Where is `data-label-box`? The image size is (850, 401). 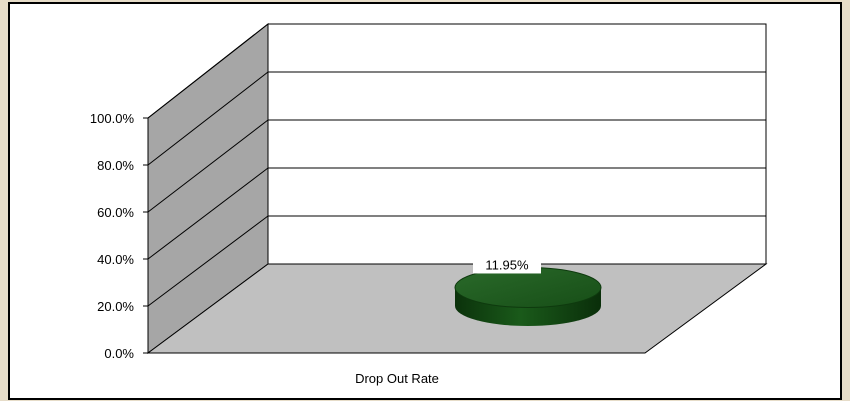 data-label-box is located at coordinates (507, 264).